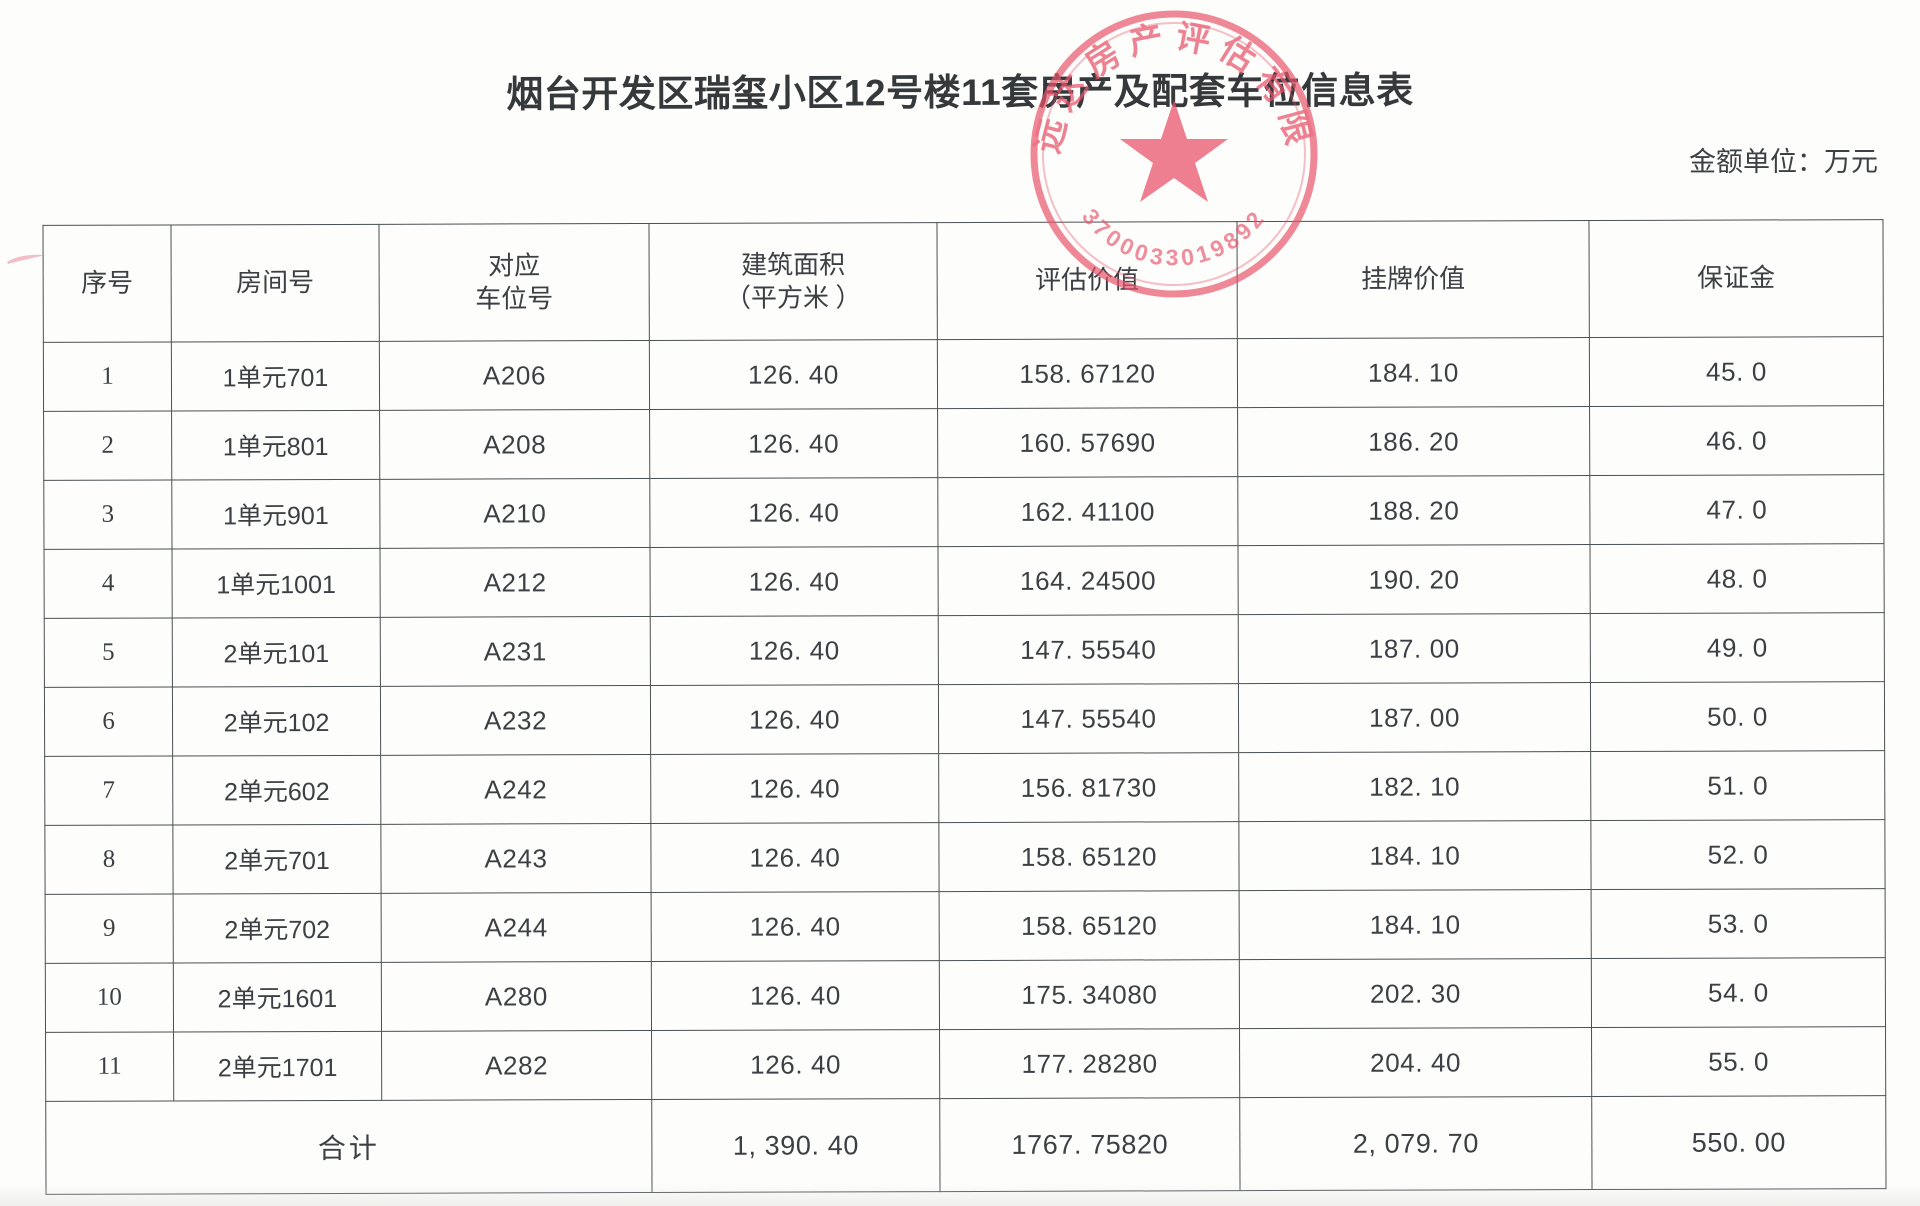 This screenshot has width=1920, height=1206. I want to click on table-row: 5 2单元101 A231 126. 40 147. 55540 187. 00 49. 0, so click(964, 650).